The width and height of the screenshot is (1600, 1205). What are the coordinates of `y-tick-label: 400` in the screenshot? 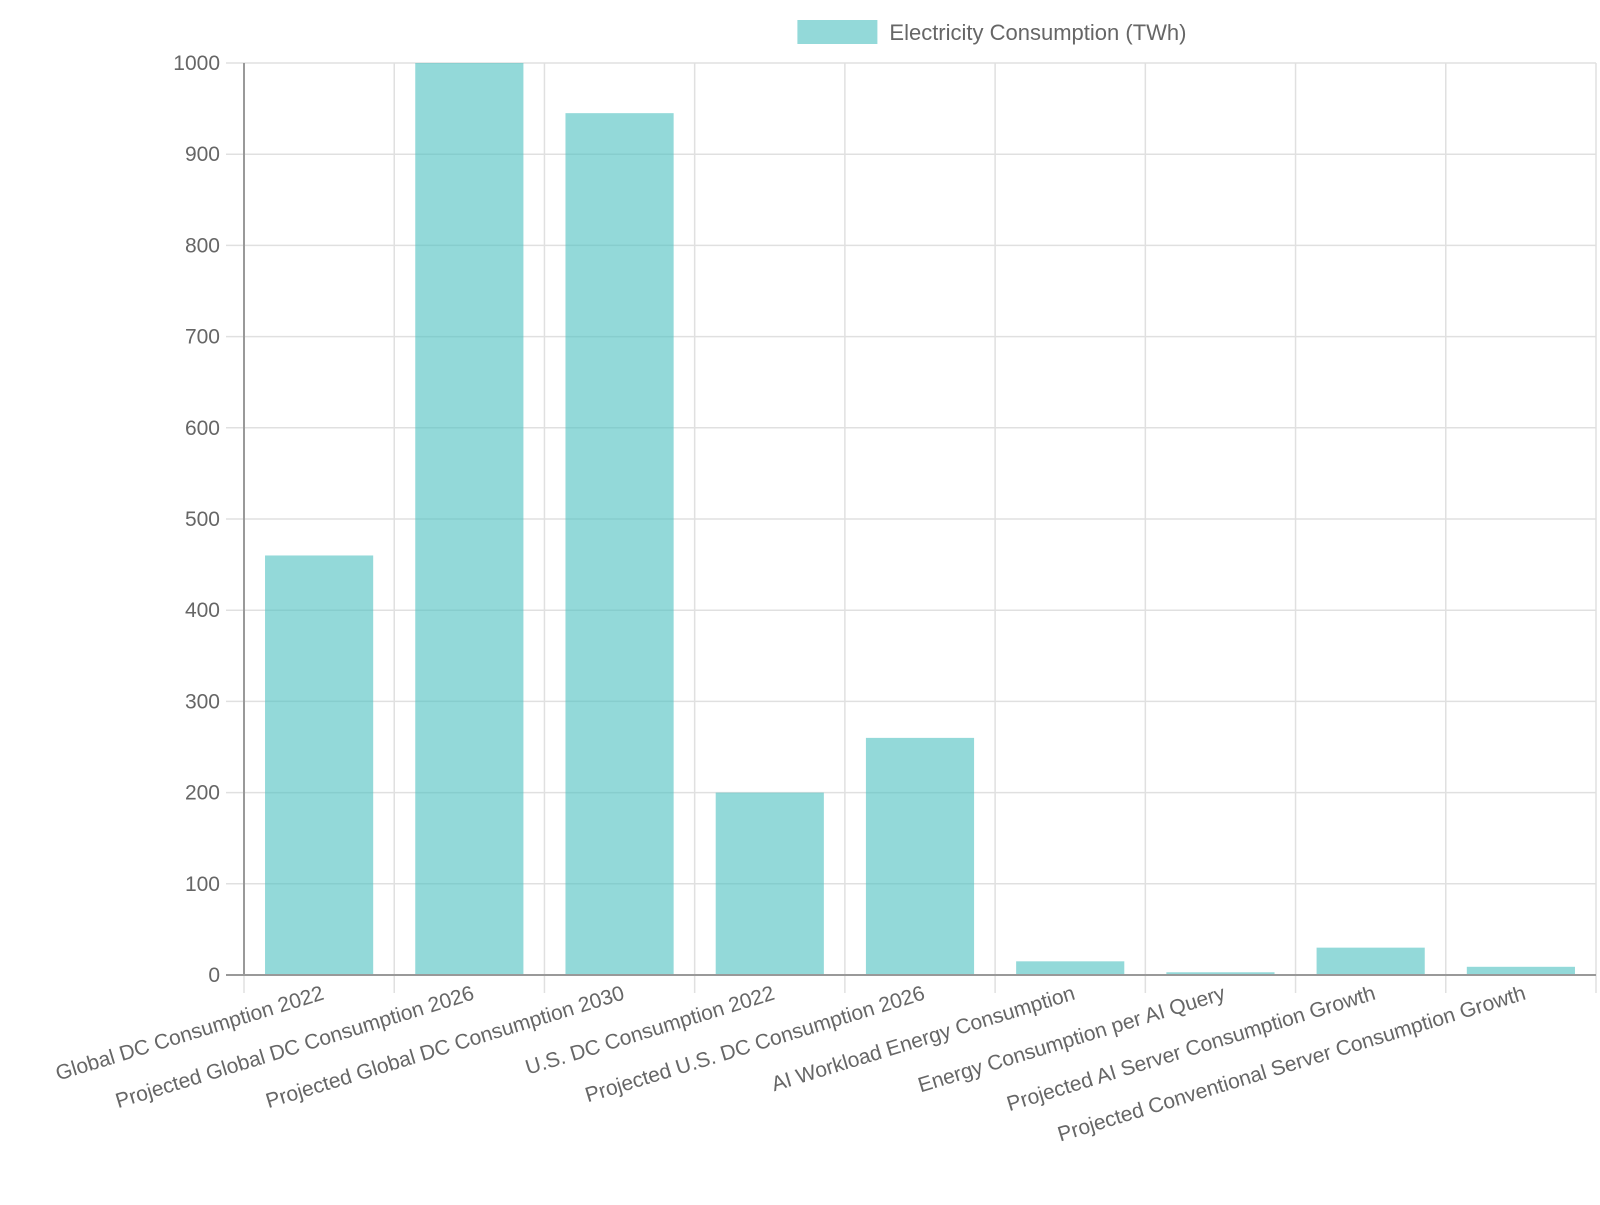 It's located at (202, 610).